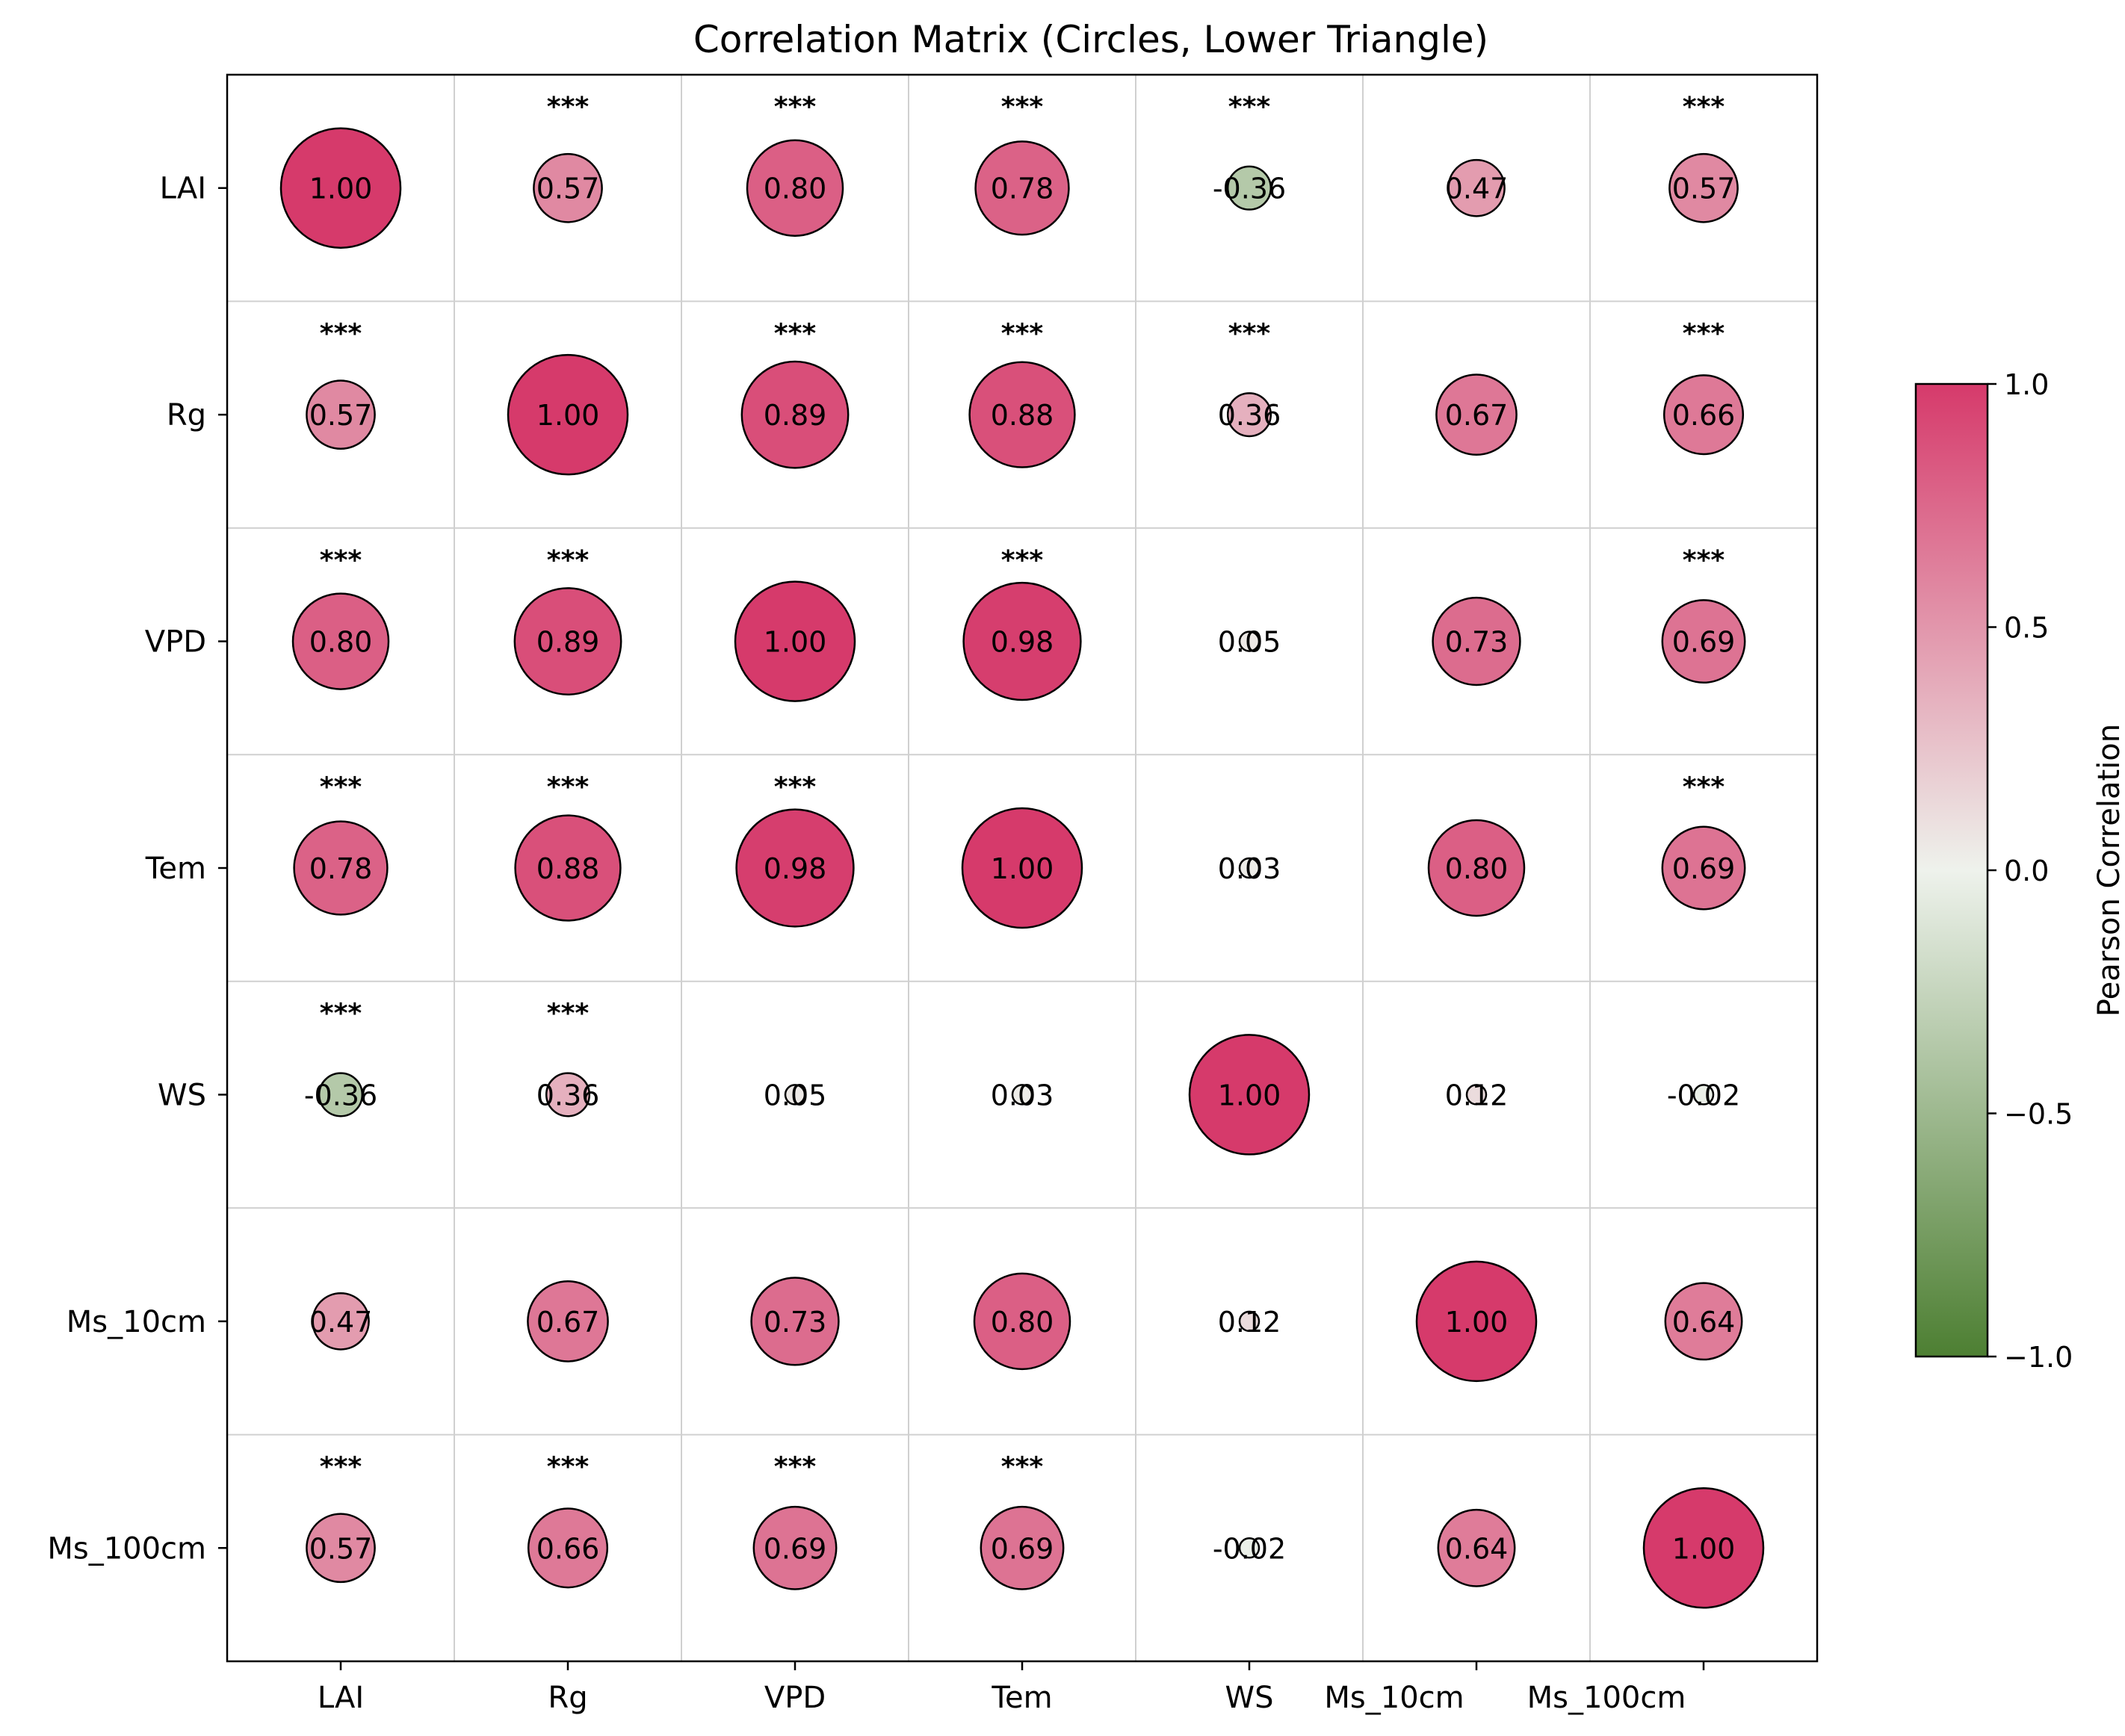  I want to click on cell-WS-Tem: 0.03, so click(1022, 1095).